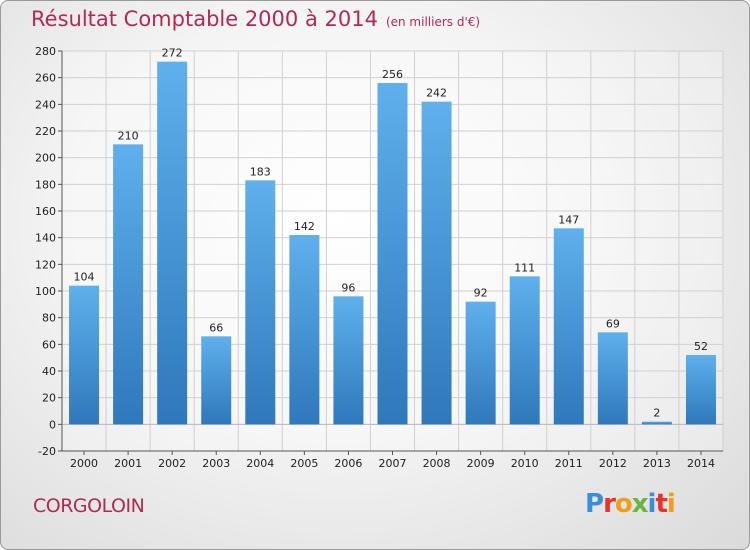 This screenshot has height=550, width=750. What do you see at coordinates (128, 463) in the screenshot?
I see `x-tick-label-2001: 2001` at bounding box center [128, 463].